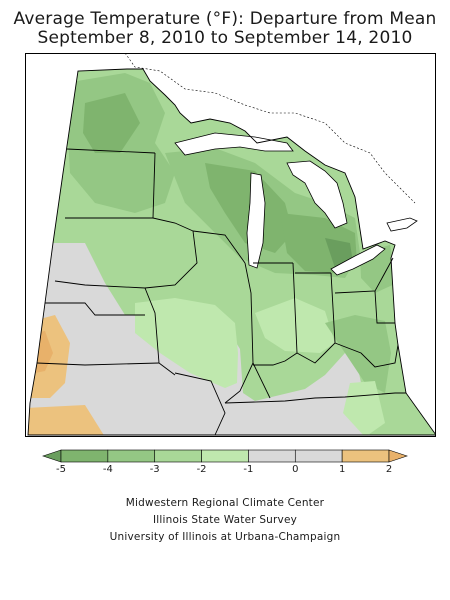 This screenshot has width=450, height=600. I want to click on legend-tick-label: -5, so click(61, 469).